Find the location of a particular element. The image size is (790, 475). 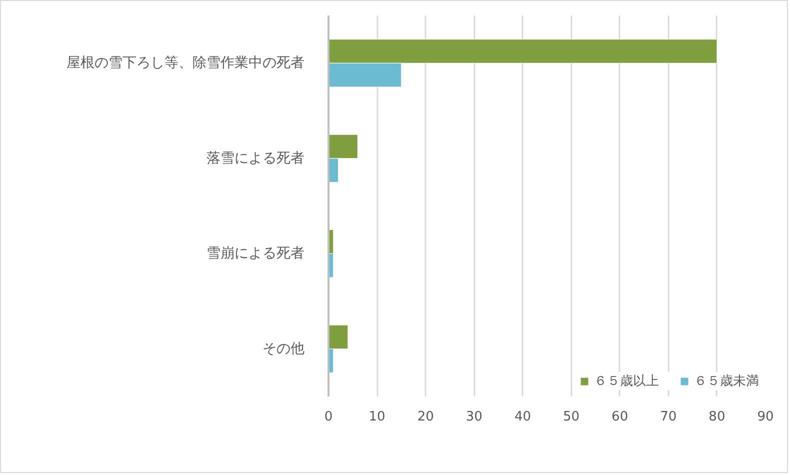

x-tick-label: 10 is located at coordinates (377, 417).